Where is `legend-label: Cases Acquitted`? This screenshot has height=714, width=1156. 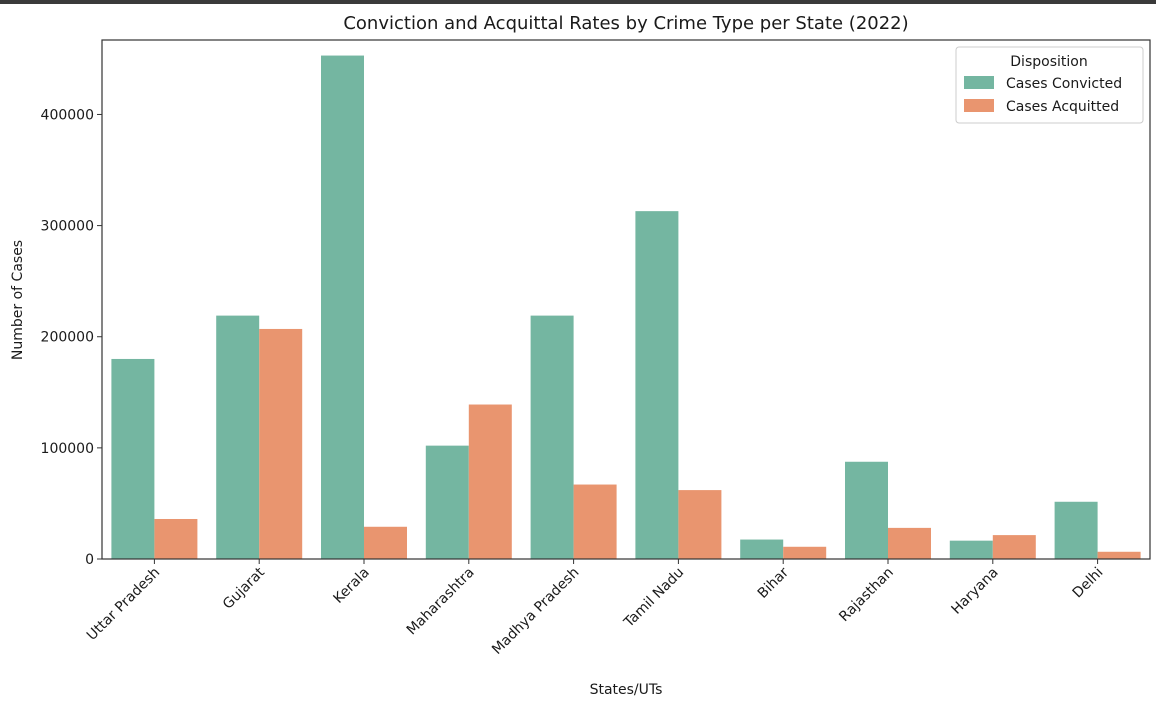 legend-label: Cases Acquitted is located at coordinates (1062, 107).